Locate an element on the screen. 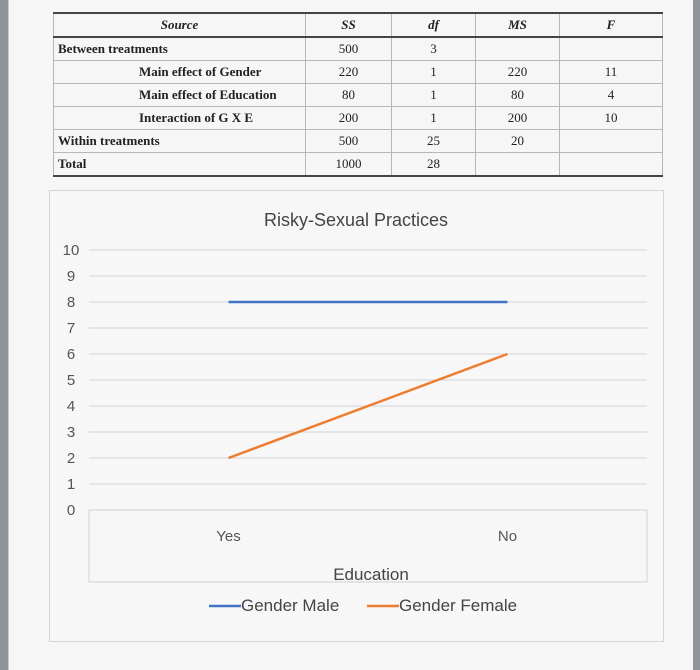 The image size is (700, 670). table-row: Total 1000 28 is located at coordinates (358, 164).